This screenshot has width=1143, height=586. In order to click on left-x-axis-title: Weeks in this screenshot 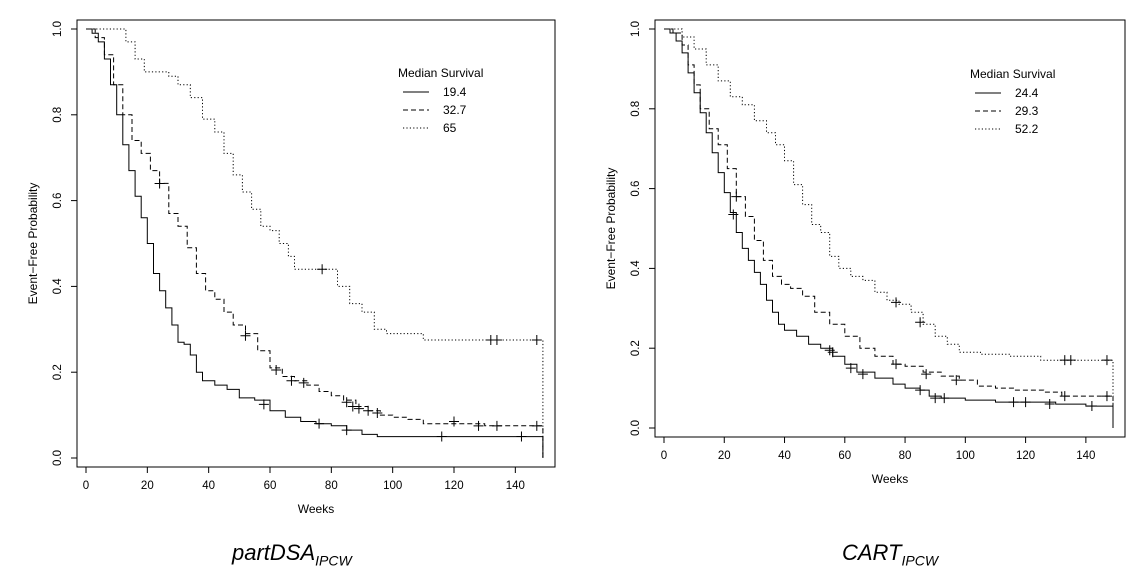, I will do `click(316, 509)`.